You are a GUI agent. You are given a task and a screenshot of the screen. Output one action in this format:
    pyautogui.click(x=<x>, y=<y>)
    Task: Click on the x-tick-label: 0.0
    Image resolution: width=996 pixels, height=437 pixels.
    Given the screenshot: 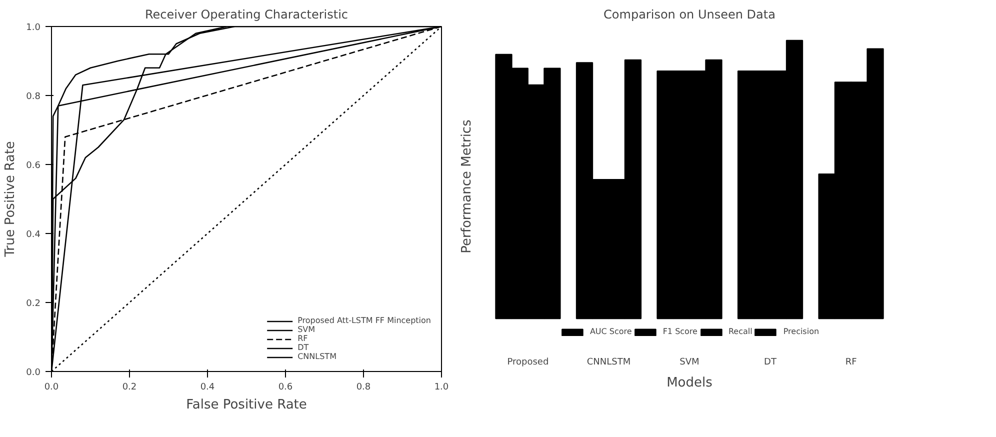 What is the action you would take?
    pyautogui.click(x=51, y=387)
    